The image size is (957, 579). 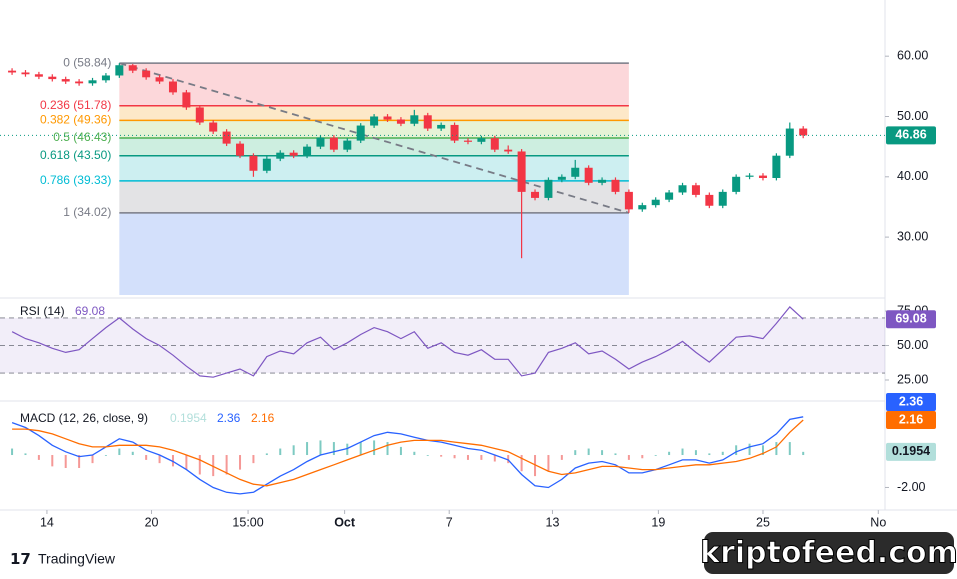 I want to click on y-tick-label: 50.00, so click(x=912, y=116).